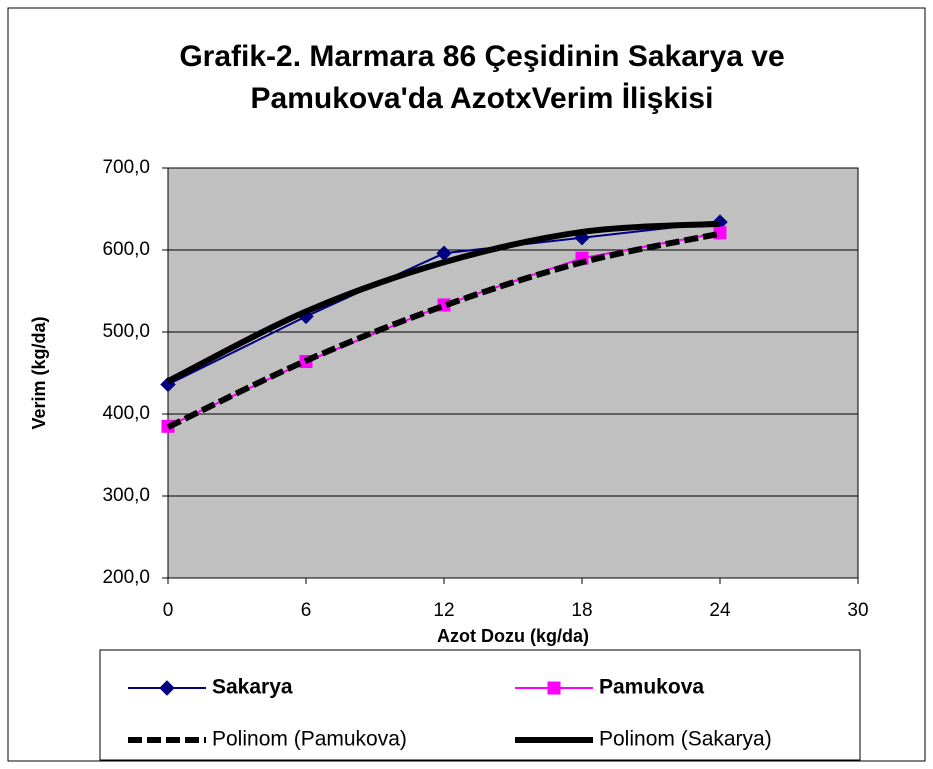 The width and height of the screenshot is (933, 769). Describe the element at coordinates (126, 577) in the screenshot. I see `y-tick-label: 200,0` at that location.